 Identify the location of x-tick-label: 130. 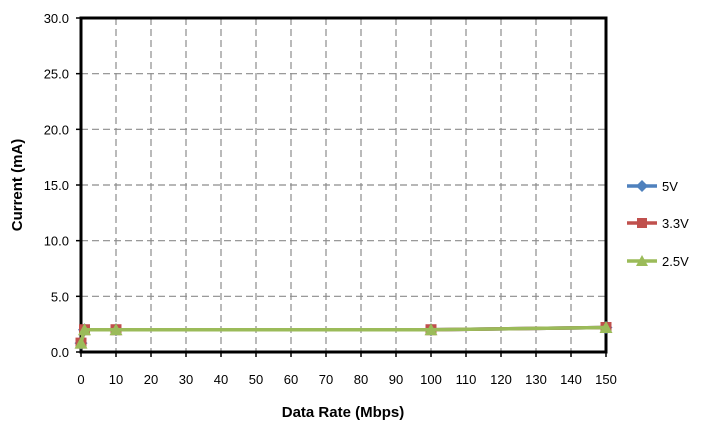
(536, 379).